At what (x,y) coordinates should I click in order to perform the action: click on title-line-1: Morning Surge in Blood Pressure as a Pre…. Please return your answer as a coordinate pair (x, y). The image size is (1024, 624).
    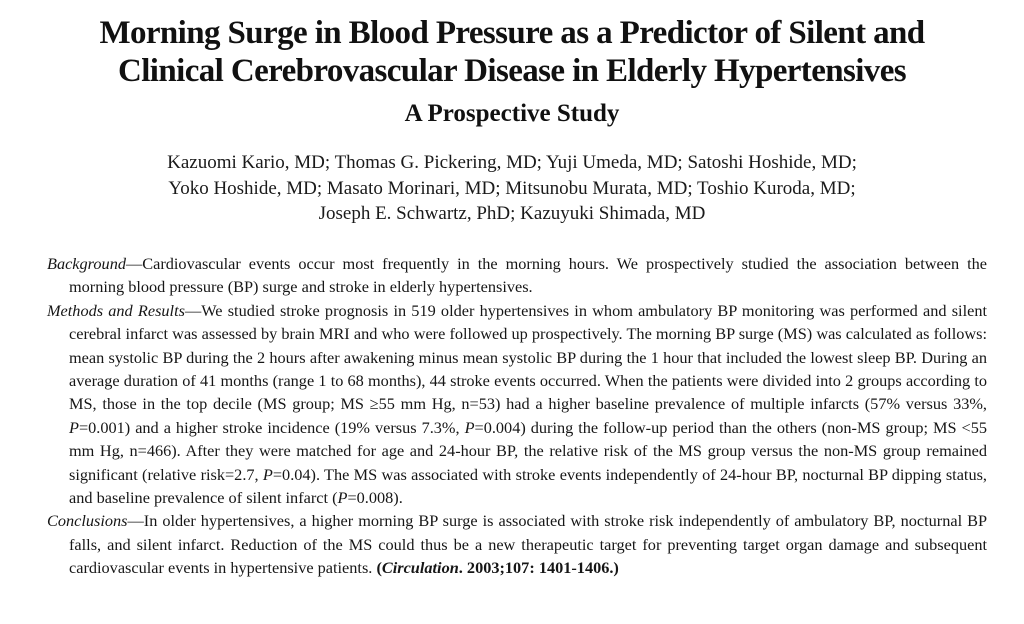
    Looking at the image, I should click on (512, 33).